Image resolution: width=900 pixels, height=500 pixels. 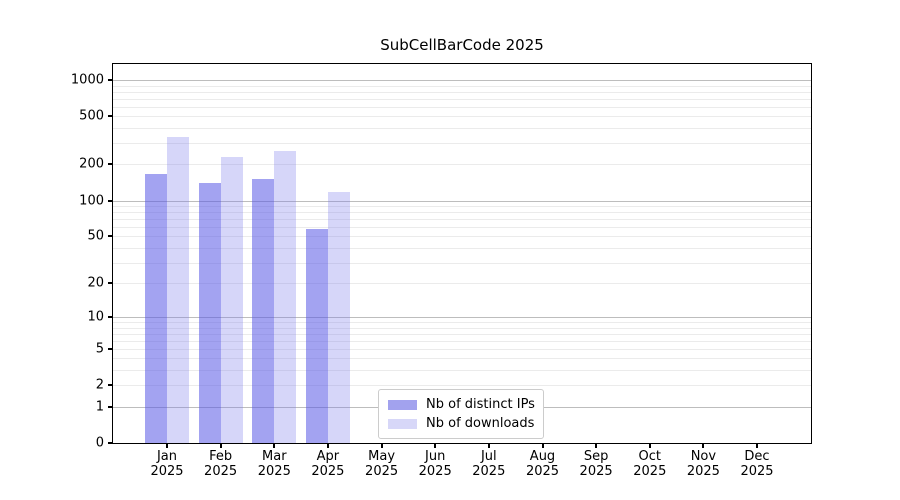 I want to click on x-label-month: Mar, so click(x=274, y=456).